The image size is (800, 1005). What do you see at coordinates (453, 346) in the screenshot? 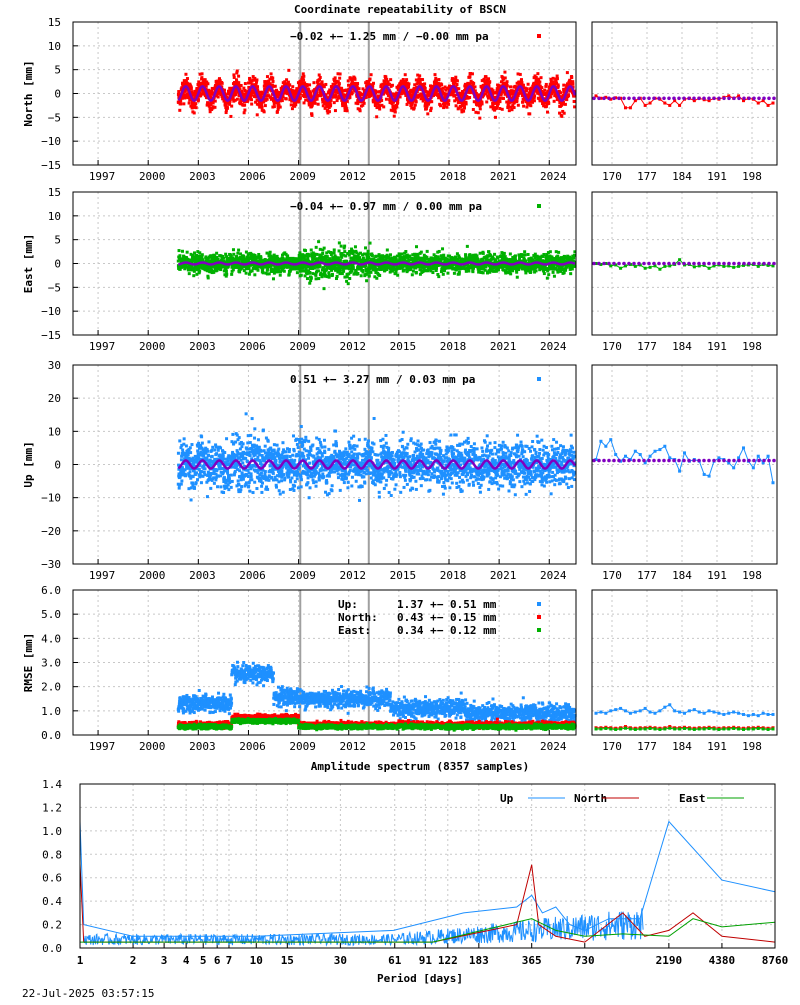
I see `x-tick-label: 2018` at bounding box center [453, 346].